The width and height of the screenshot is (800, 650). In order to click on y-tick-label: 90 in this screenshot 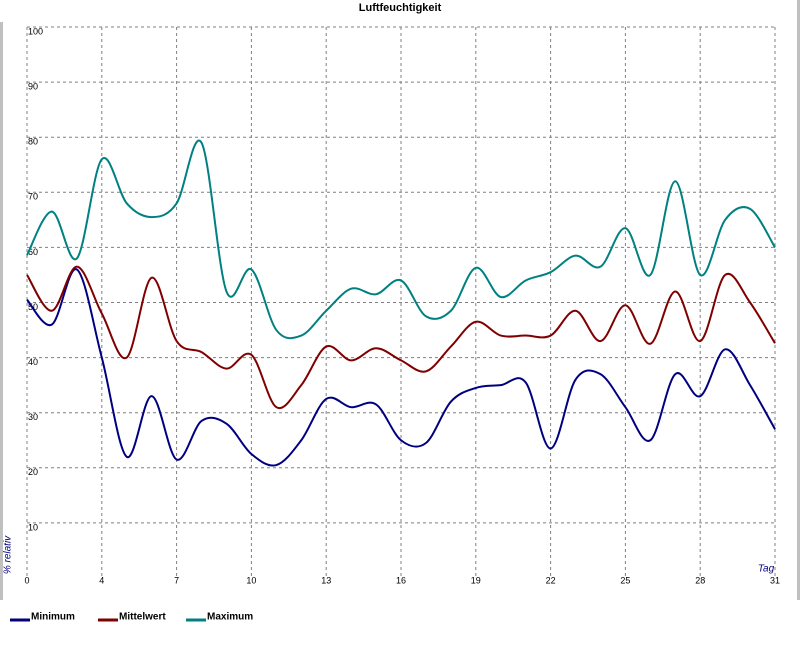, I will do `click(33, 86)`.